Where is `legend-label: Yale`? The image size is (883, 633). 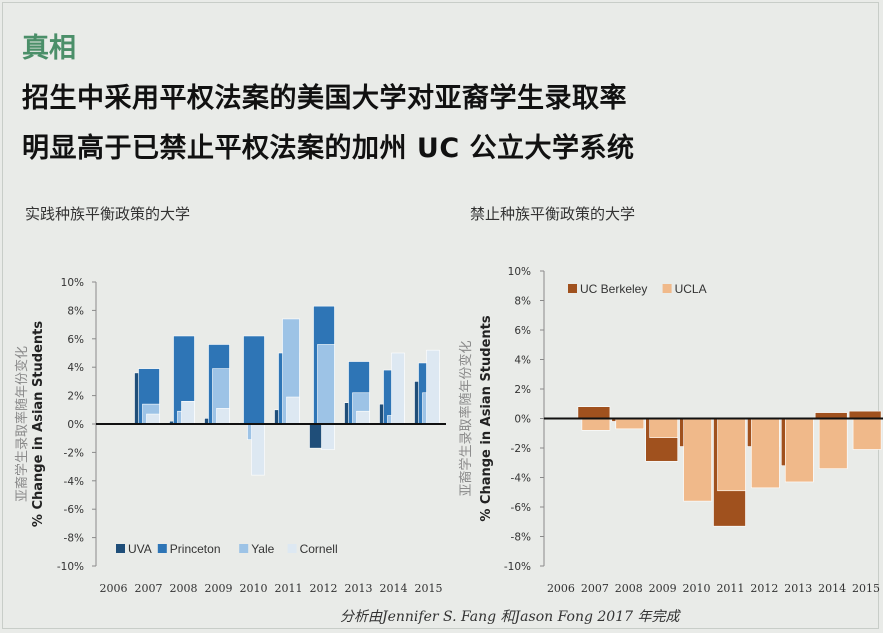
legend-label: Yale is located at coordinates (262, 549).